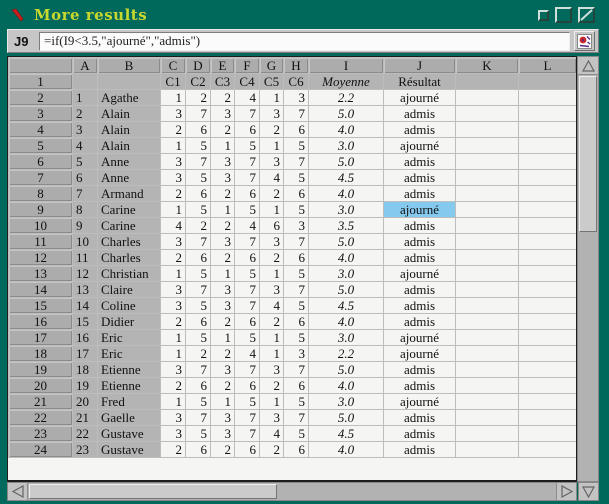 The width and height of the screenshot is (609, 504). Describe the element at coordinates (40, 161) in the screenshot. I see `row-header-6: 6` at that location.